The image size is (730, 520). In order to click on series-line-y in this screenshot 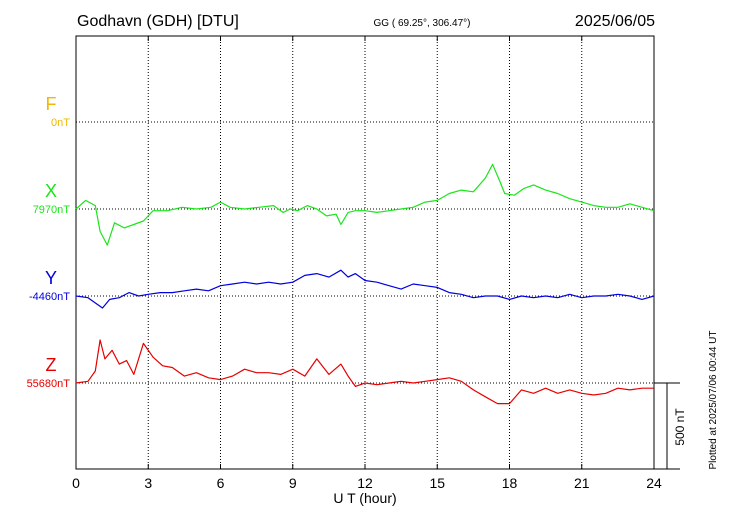, I will do `click(365, 289)`.